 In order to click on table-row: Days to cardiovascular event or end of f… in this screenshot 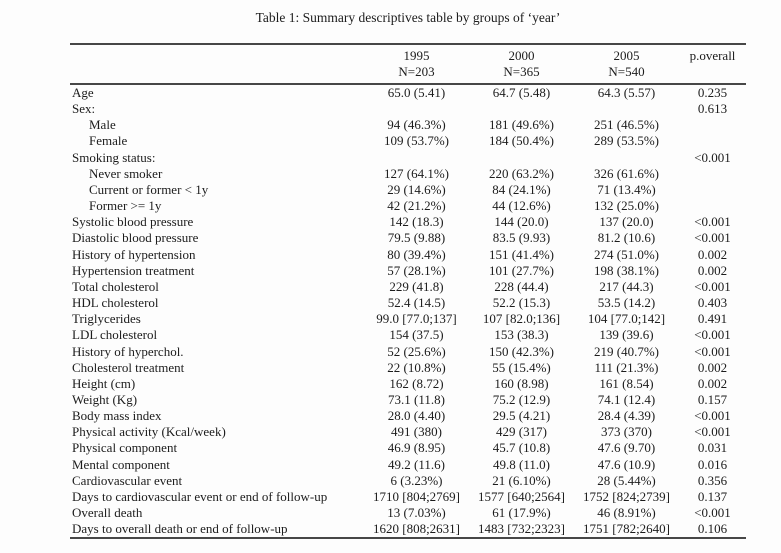, I will do `click(408, 497)`.